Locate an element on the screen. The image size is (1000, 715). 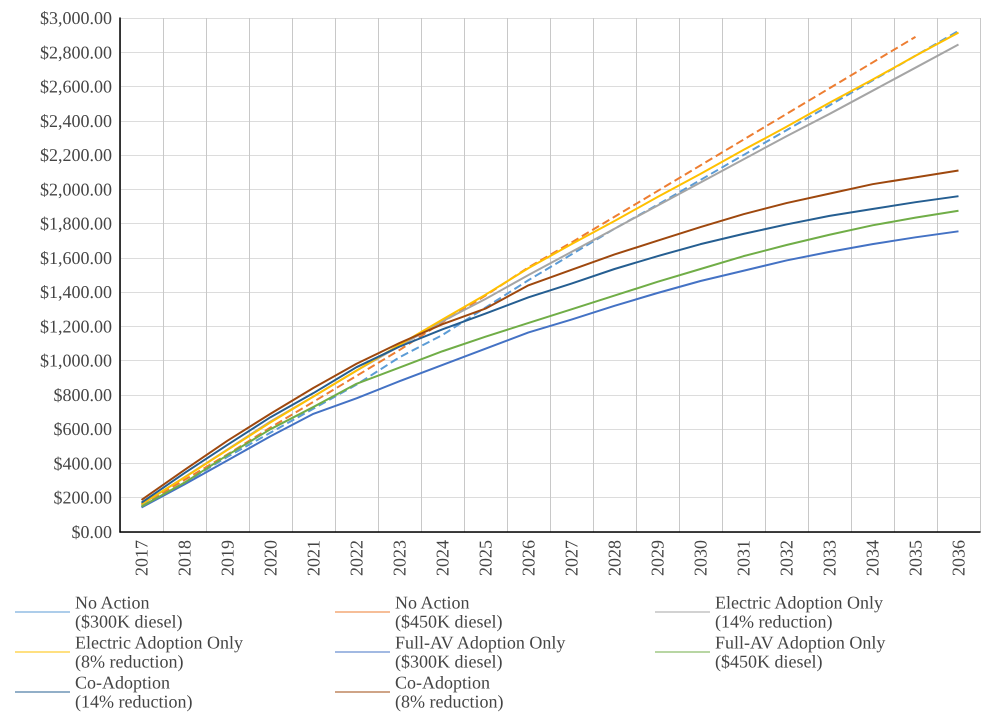
y-tick-label: $1,000.00 is located at coordinates (76, 360).